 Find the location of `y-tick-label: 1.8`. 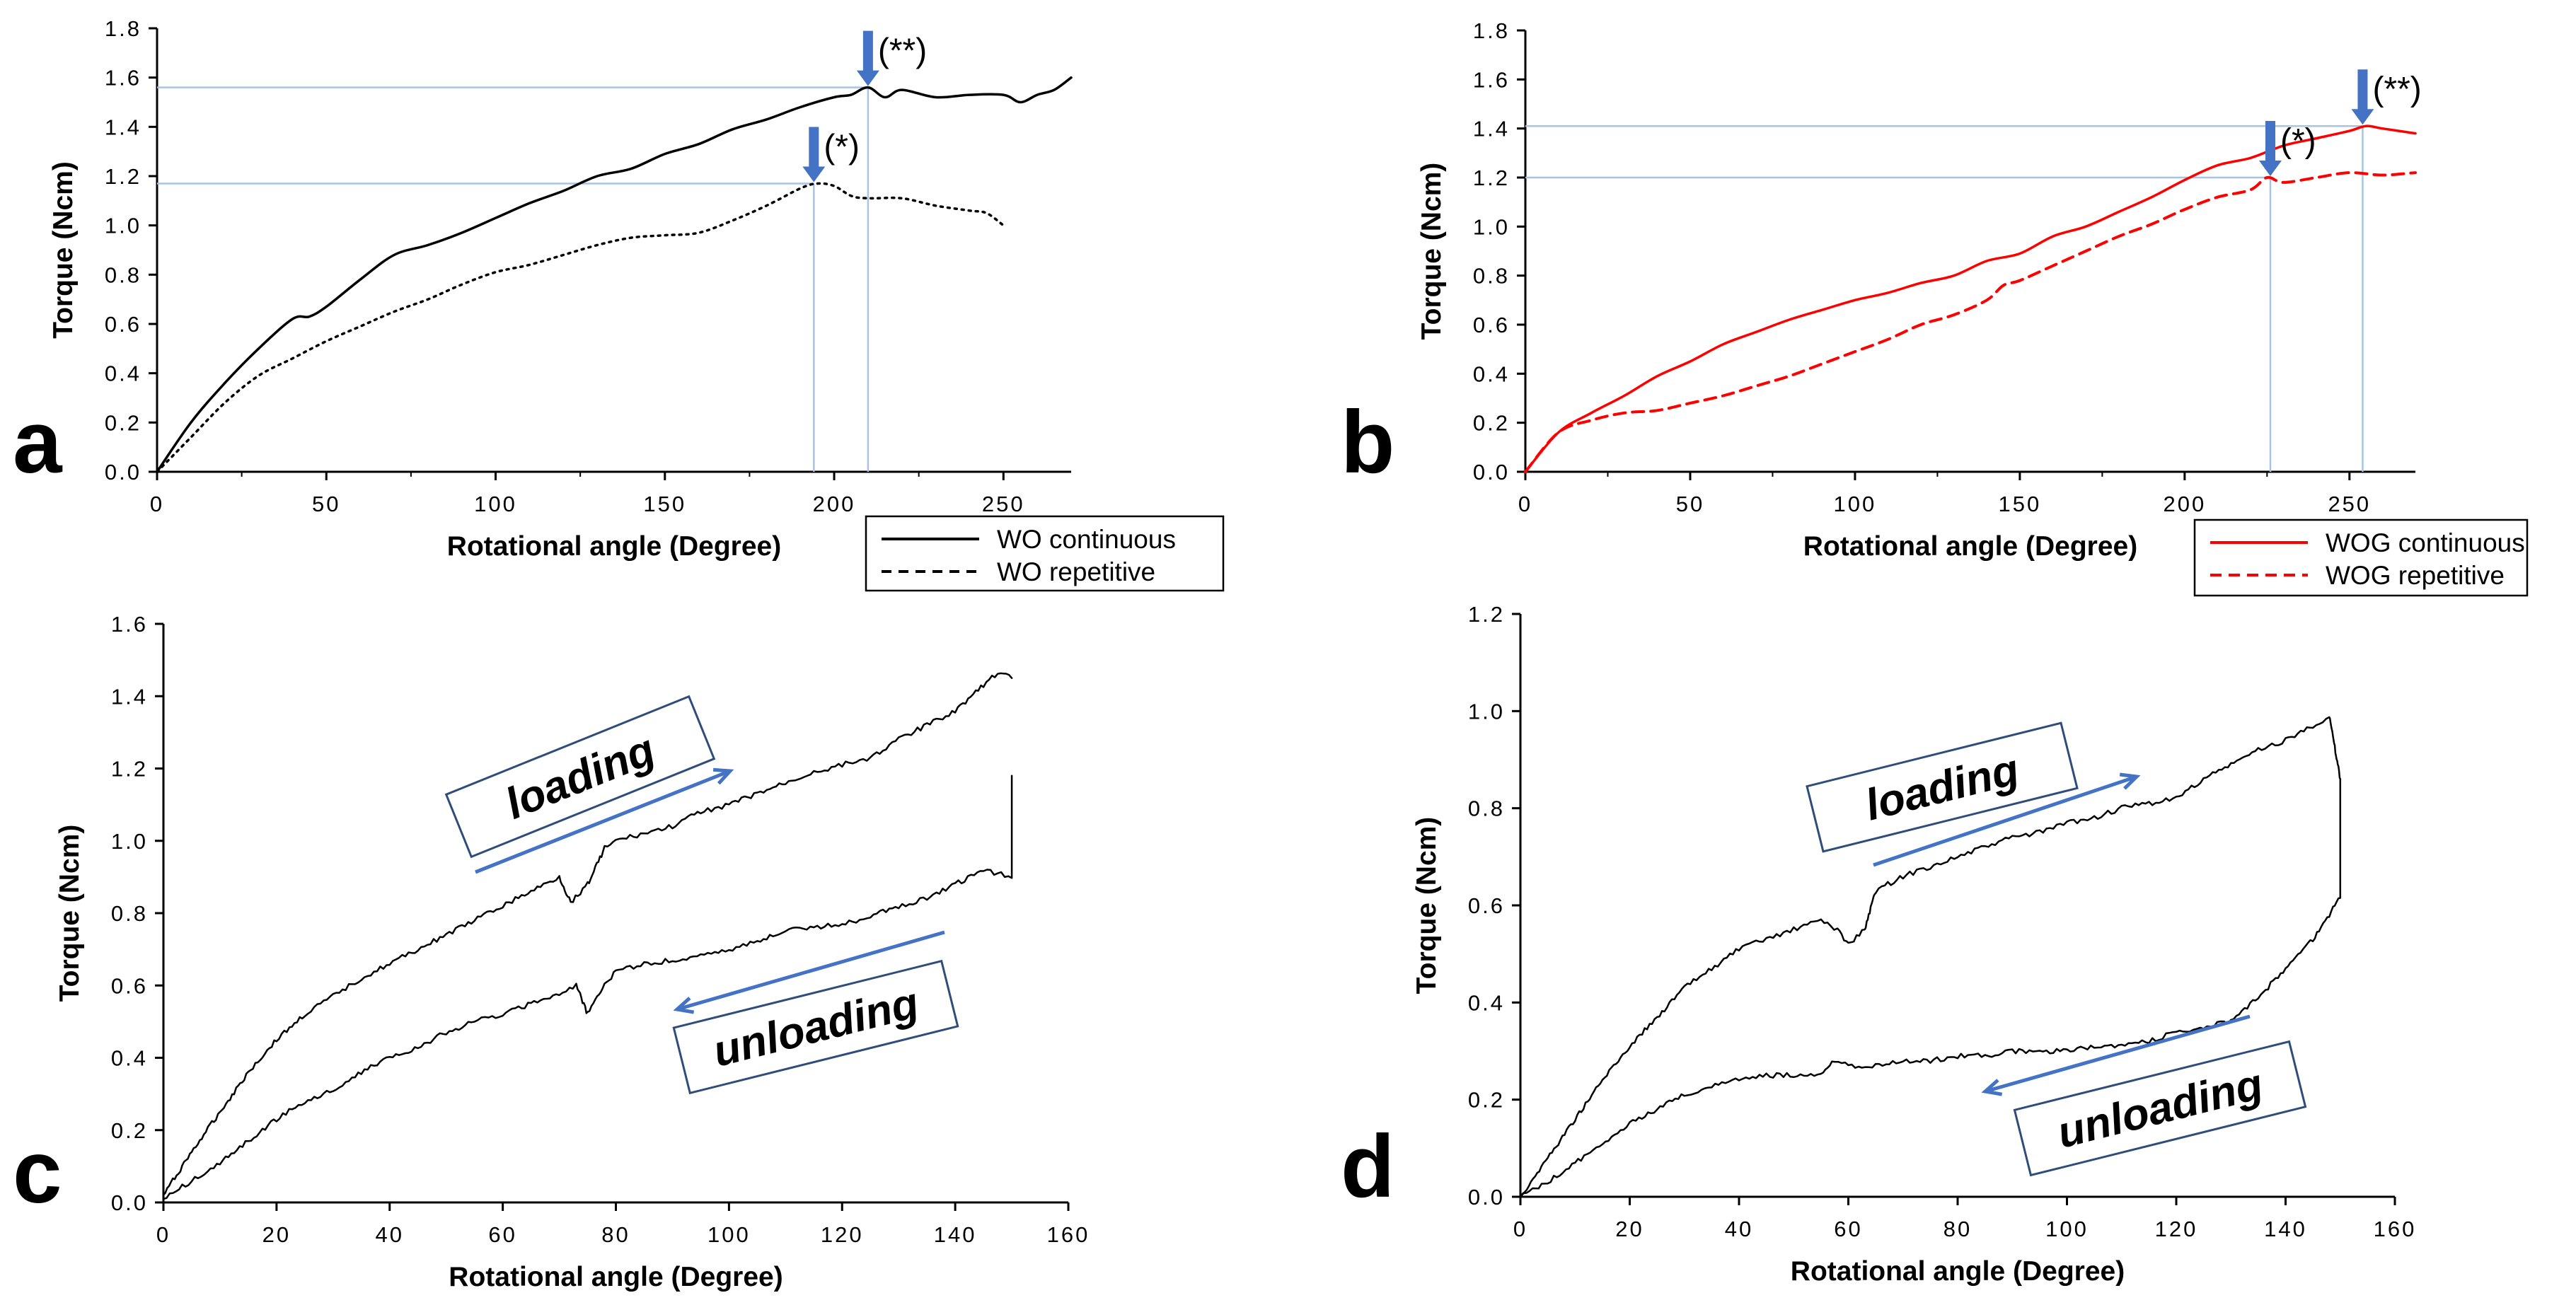

y-tick-label: 1.8 is located at coordinates (1491, 30).